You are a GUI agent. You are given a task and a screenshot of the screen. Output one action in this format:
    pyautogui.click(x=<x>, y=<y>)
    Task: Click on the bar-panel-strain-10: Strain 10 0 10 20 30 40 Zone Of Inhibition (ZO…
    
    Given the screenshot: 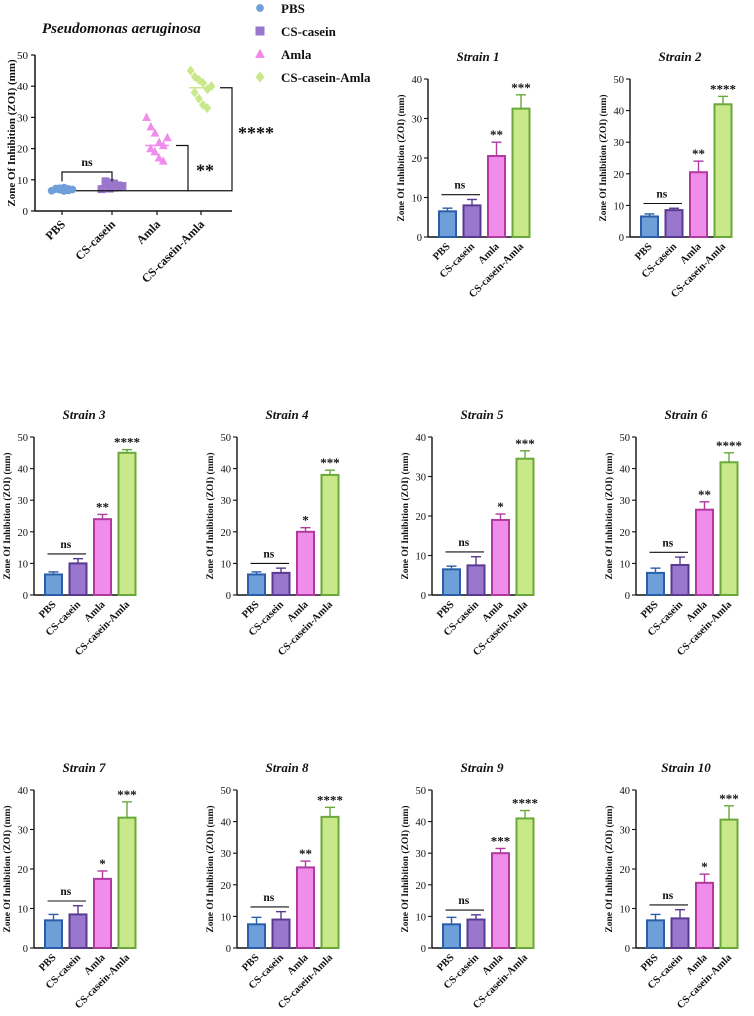 What is the action you would take?
    pyautogui.click(x=671, y=885)
    